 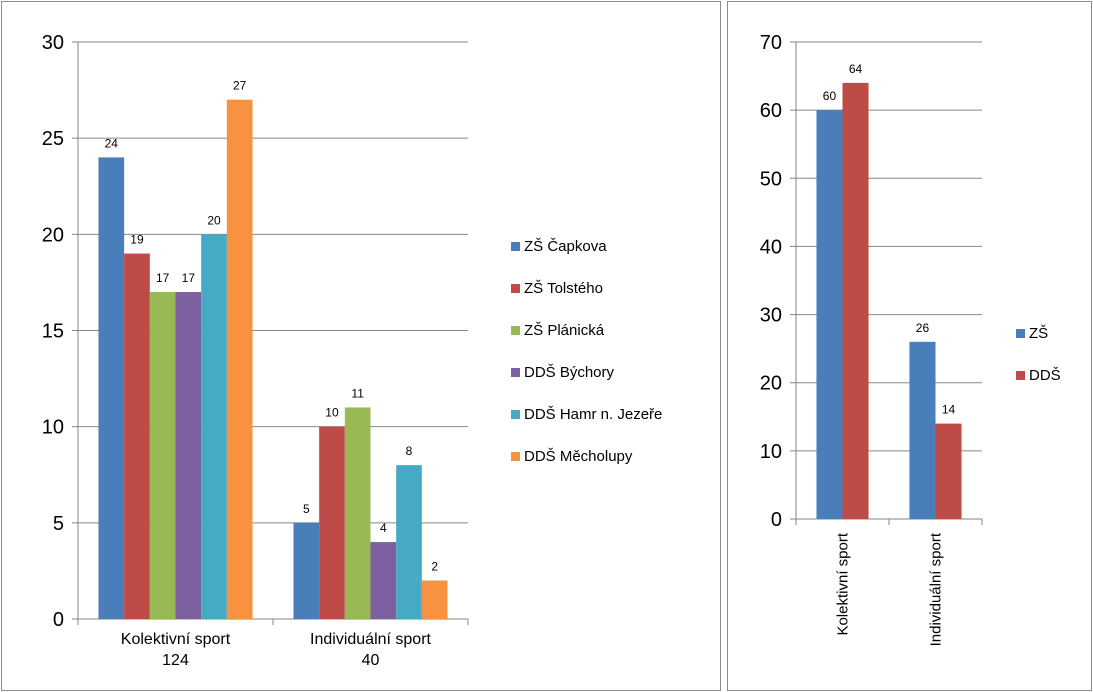 What do you see at coordinates (593, 414) in the screenshot?
I see `legend-label: DDŠ Hamr n. Jezeře` at bounding box center [593, 414].